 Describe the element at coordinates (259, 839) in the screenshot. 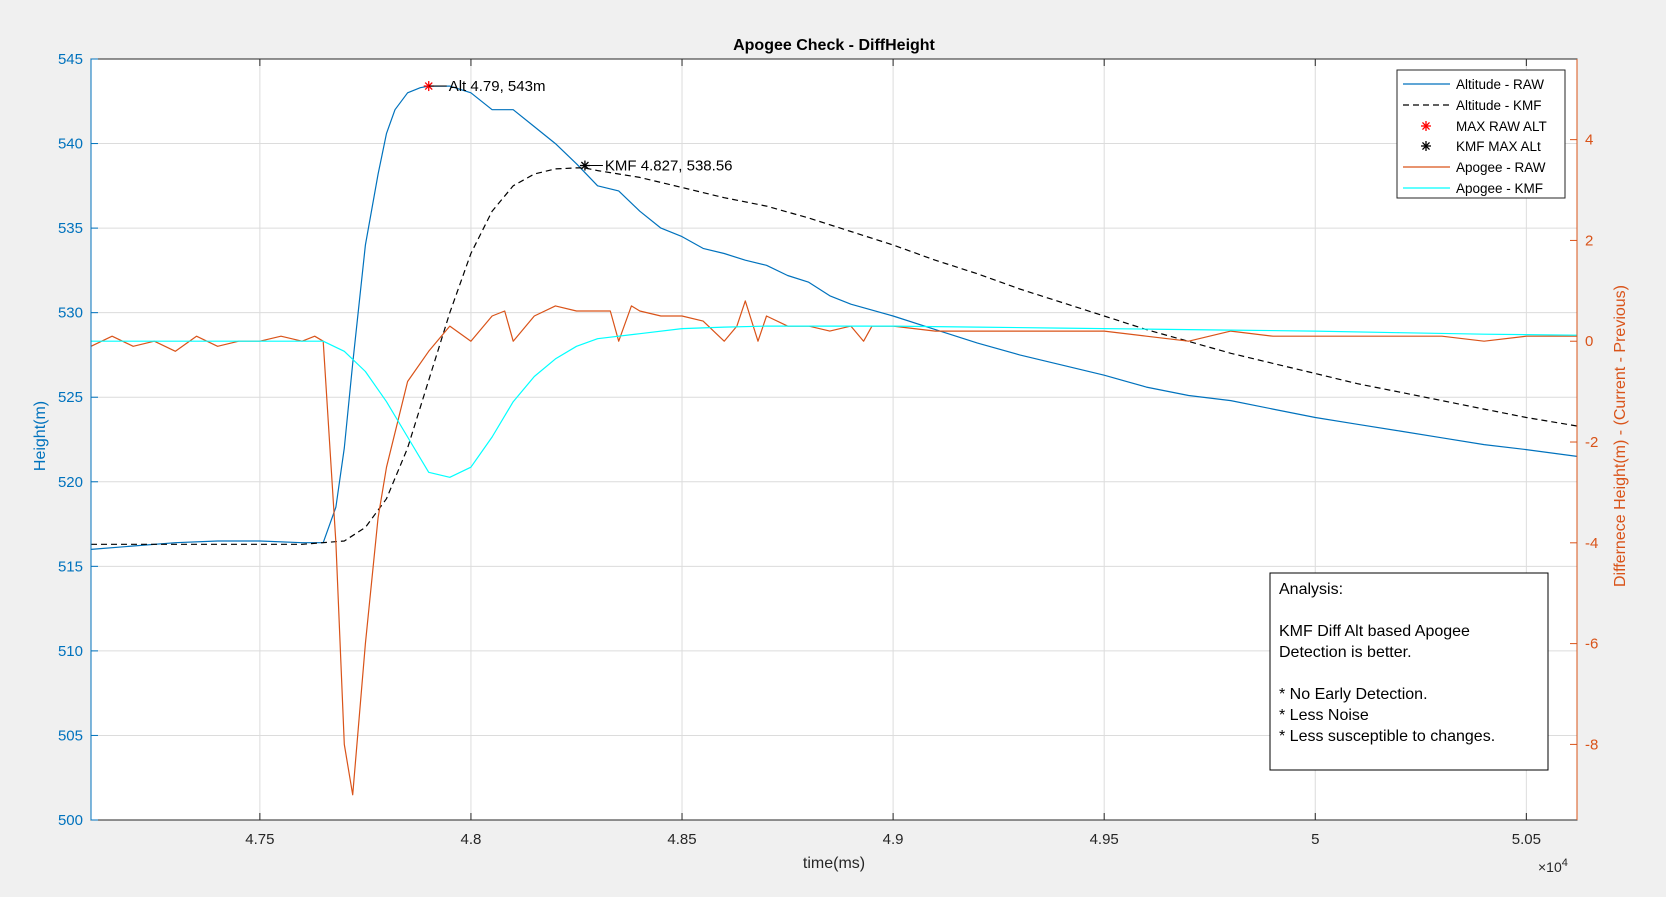

I see `x-tick-label: 4.75` at that location.